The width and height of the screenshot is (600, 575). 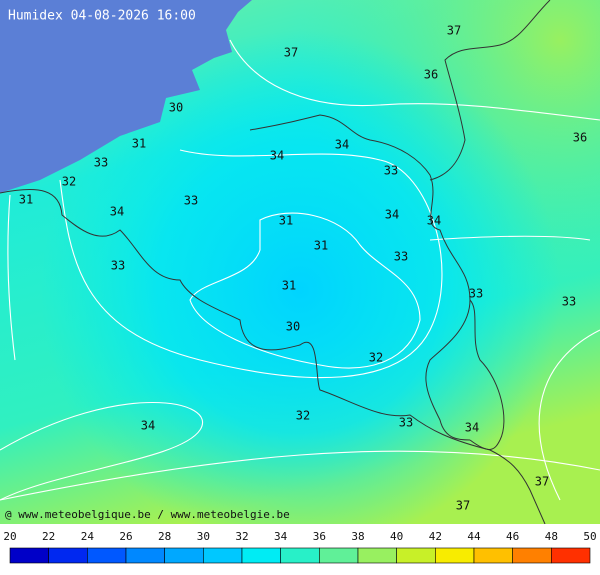 What do you see at coordinates (9, 536) in the screenshot?
I see `legend-tick-label: 20` at bounding box center [9, 536].